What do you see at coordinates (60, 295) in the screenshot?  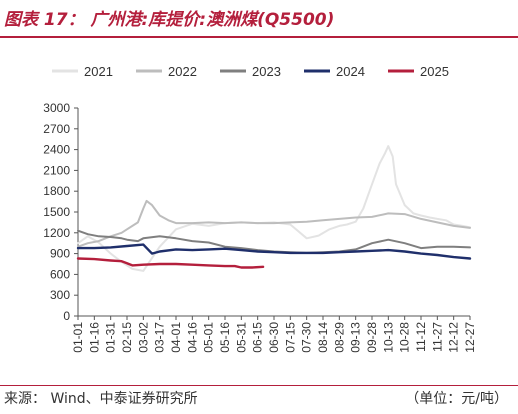 I see `y-tick-label: 300` at bounding box center [60, 295].